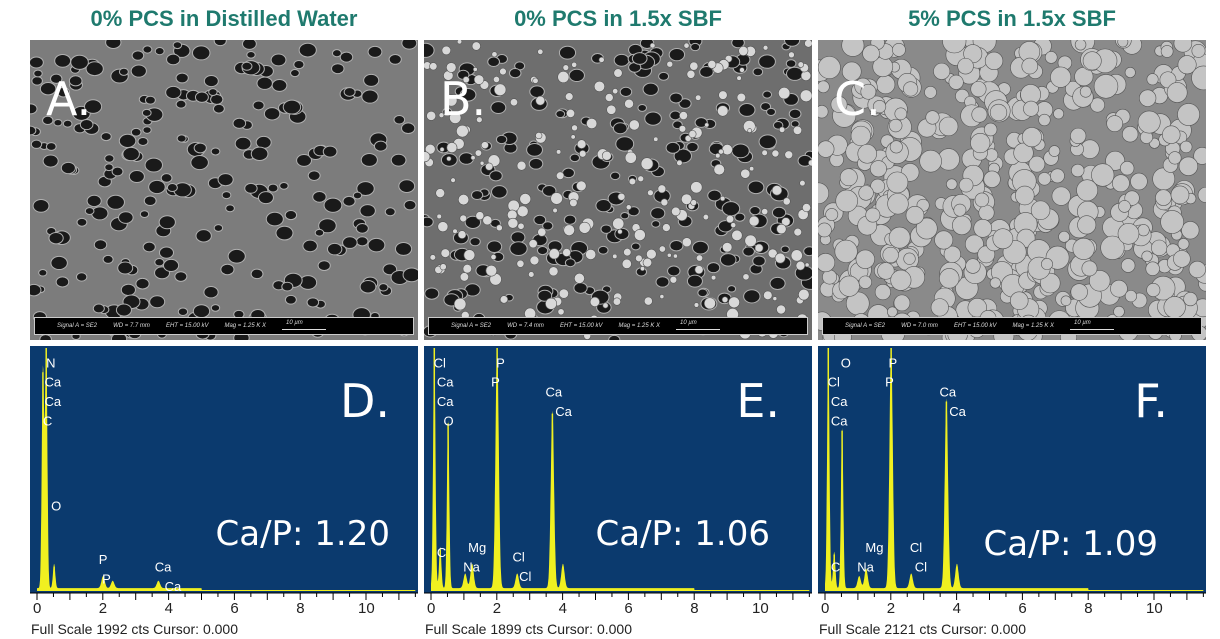  What do you see at coordinates (835, 566) in the screenshot?
I see `peak-label: C` at bounding box center [835, 566].